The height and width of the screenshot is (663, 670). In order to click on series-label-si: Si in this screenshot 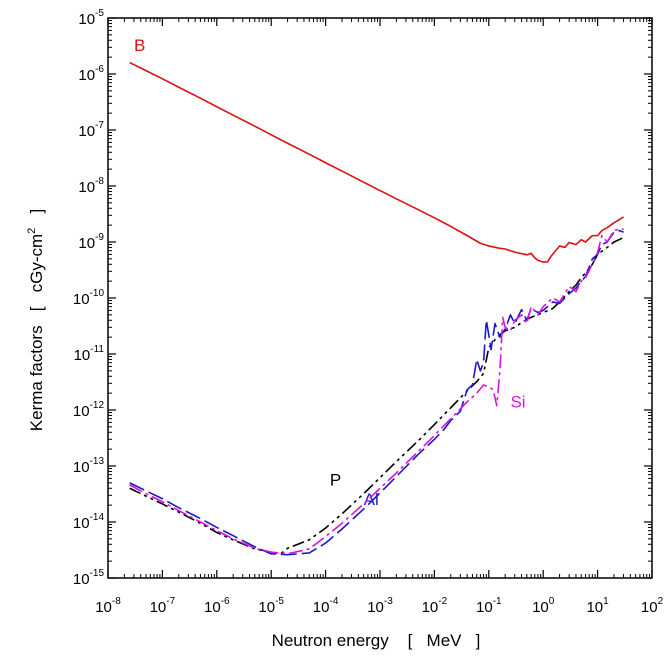, I will do `click(517, 402)`.